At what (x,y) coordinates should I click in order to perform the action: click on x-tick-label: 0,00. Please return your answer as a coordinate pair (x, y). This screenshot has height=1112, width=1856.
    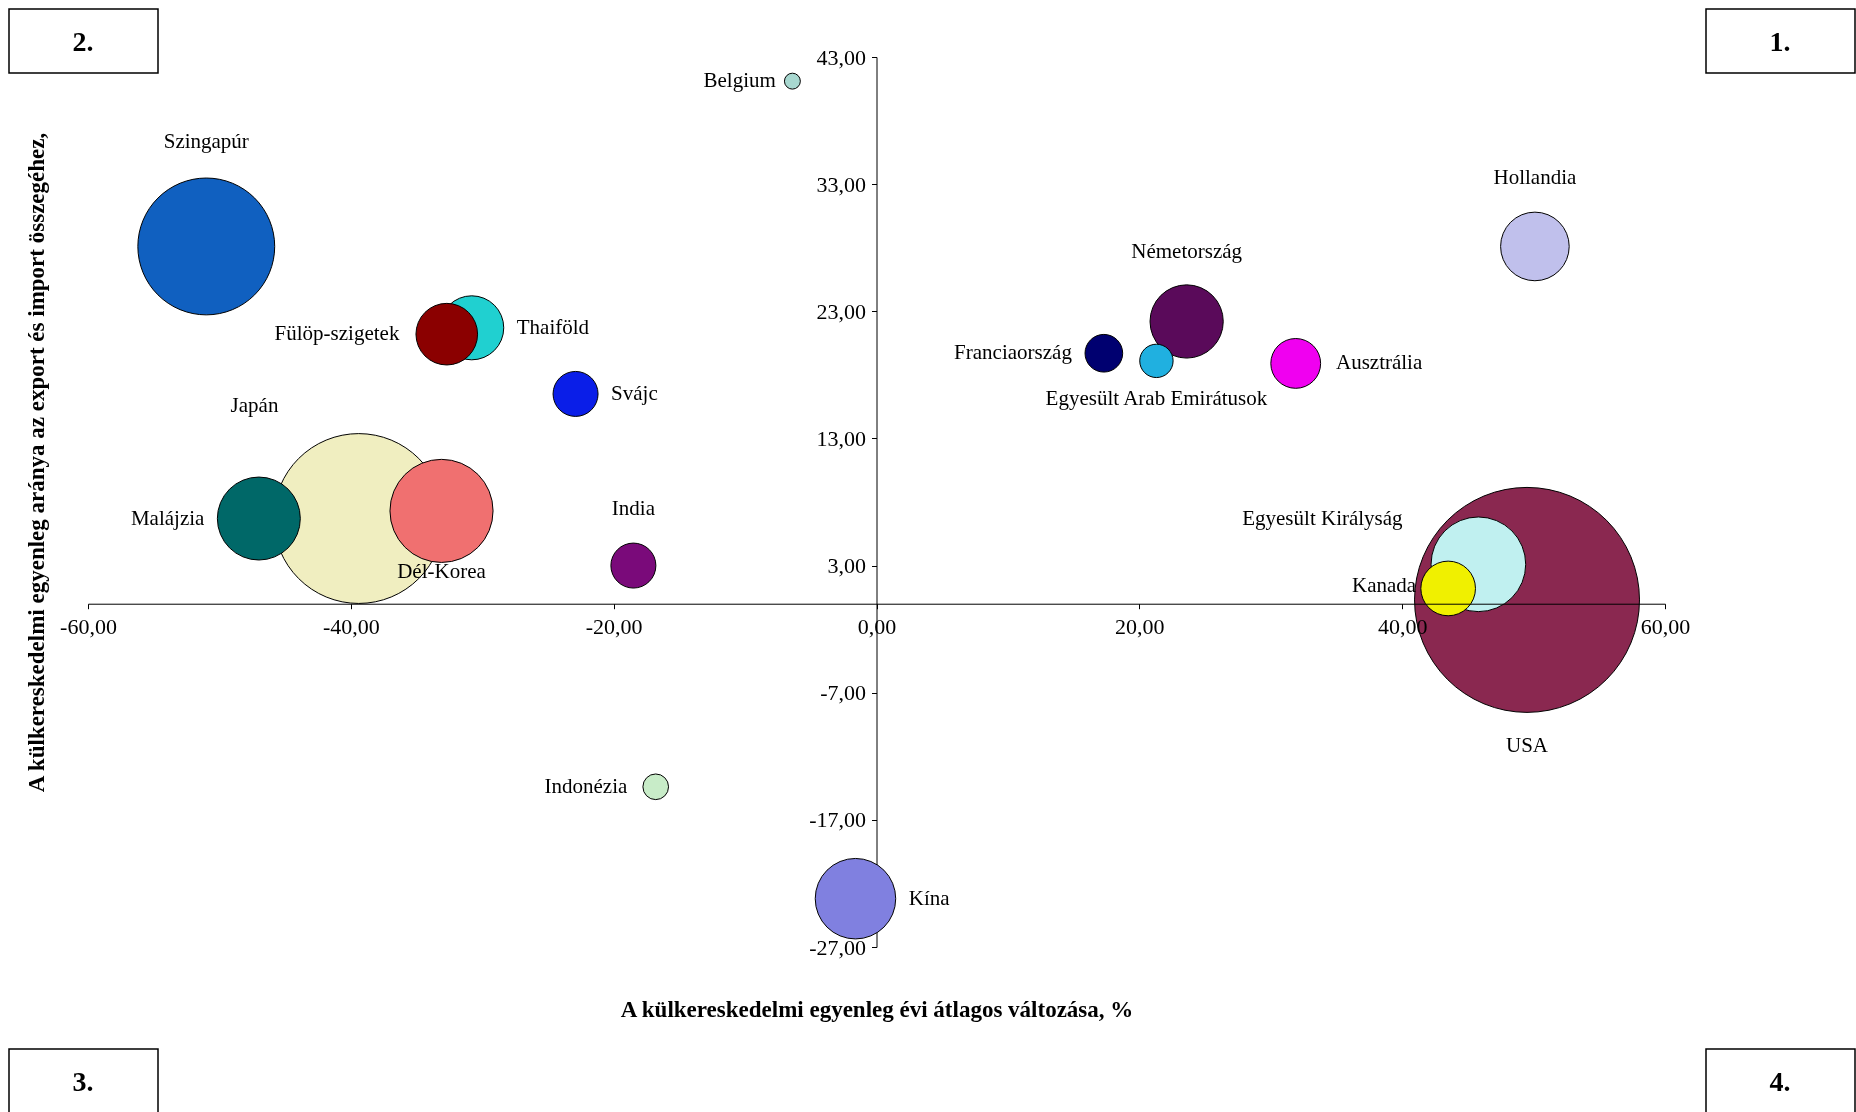
    Looking at the image, I should click on (877, 627).